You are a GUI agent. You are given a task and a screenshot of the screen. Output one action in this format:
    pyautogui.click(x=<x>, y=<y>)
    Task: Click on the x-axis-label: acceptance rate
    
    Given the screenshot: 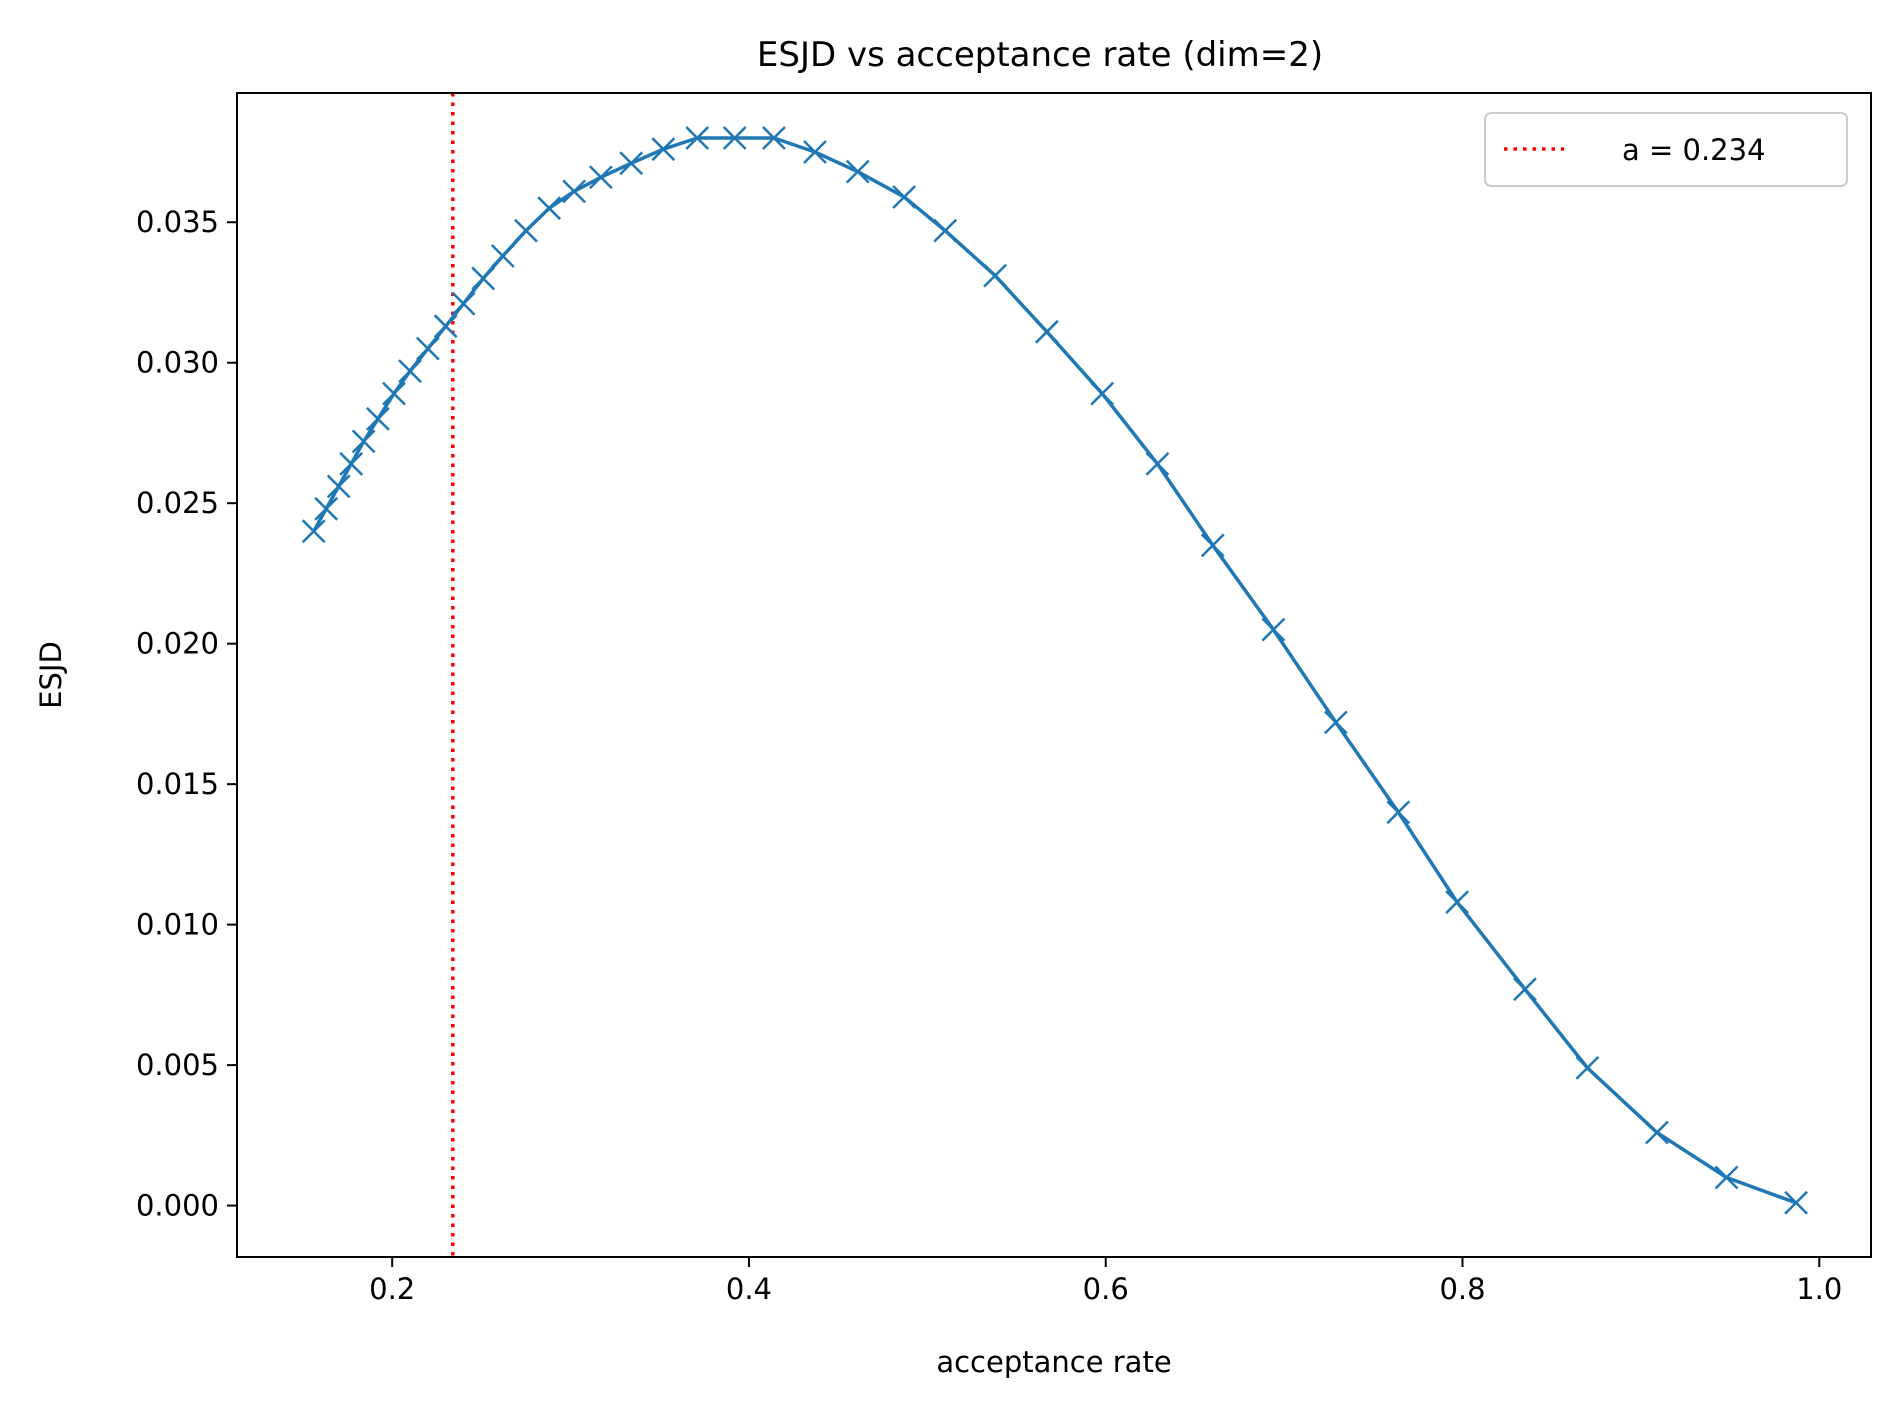 What is the action you would take?
    pyautogui.click(x=1053, y=1362)
    